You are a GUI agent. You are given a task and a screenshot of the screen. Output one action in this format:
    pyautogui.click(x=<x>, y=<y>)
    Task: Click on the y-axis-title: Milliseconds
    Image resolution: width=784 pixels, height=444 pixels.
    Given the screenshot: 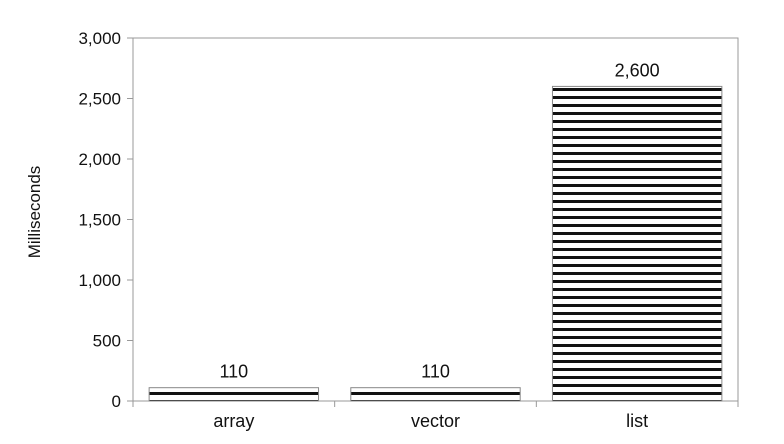 What is the action you would take?
    pyautogui.click(x=34, y=212)
    